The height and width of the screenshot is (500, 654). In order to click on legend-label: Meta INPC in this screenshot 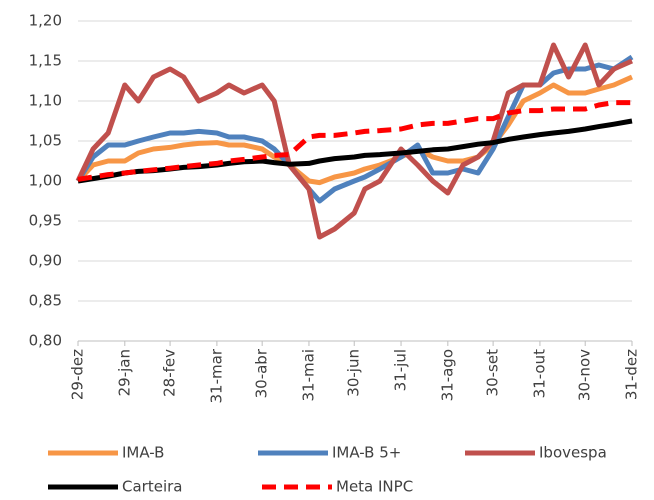, I will do `click(374, 487)`.